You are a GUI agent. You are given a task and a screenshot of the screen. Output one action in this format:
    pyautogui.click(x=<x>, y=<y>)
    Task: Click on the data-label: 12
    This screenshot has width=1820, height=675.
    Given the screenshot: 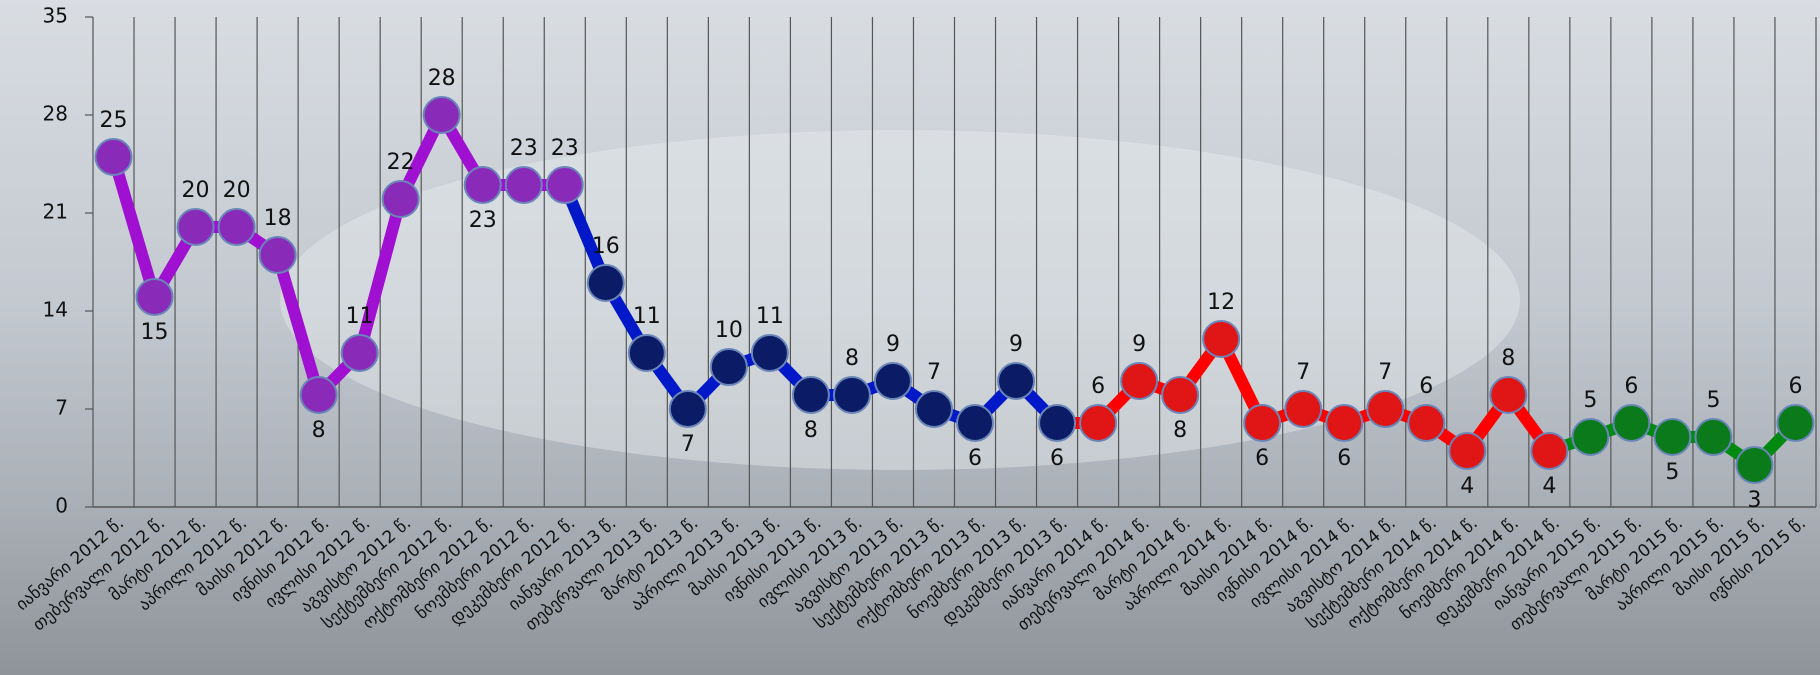 What is the action you would take?
    pyautogui.click(x=1221, y=302)
    